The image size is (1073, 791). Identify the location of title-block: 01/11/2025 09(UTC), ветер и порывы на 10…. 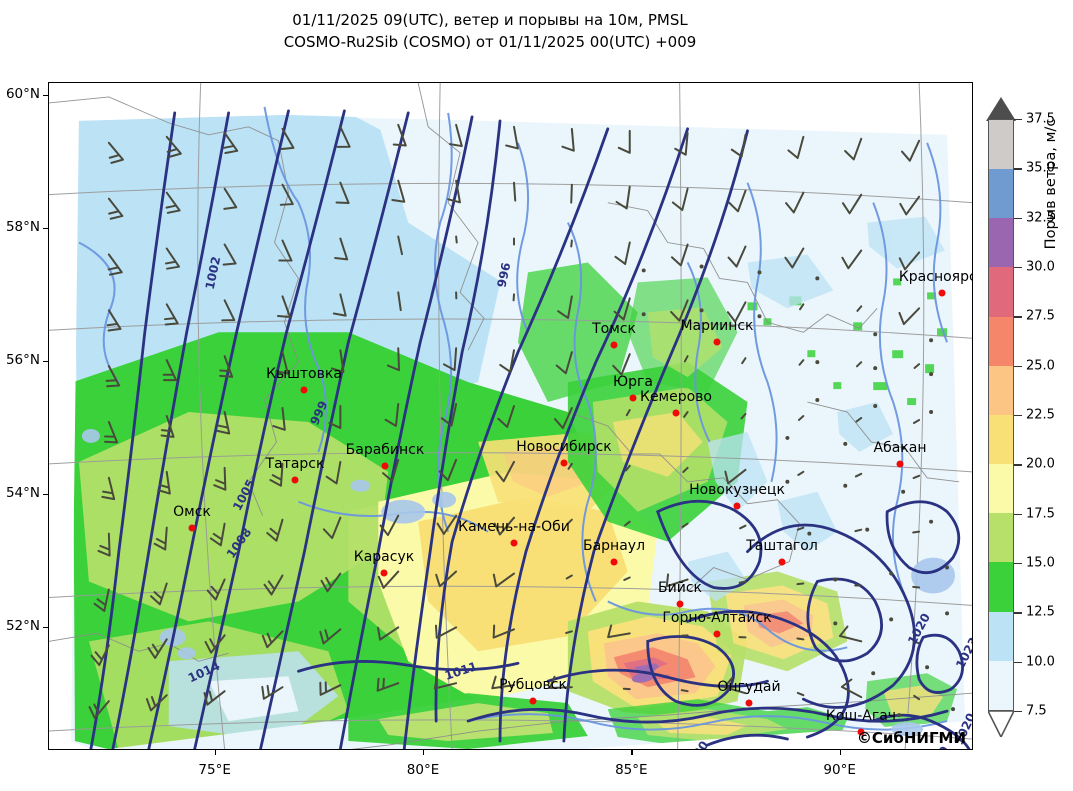
(490, 32).